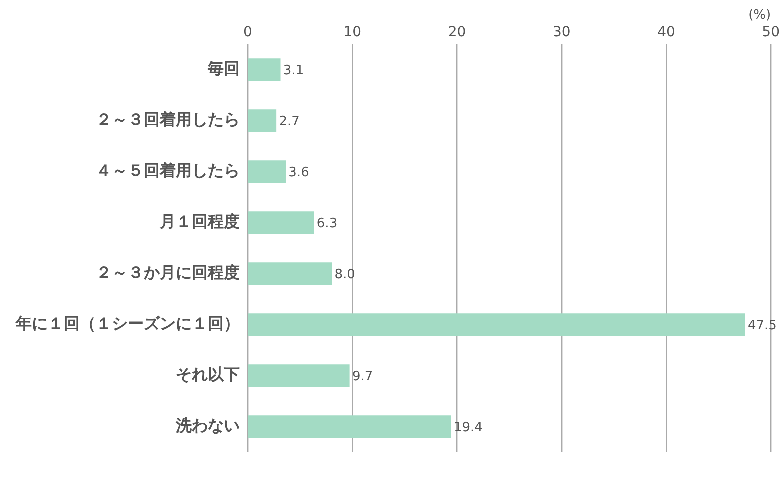 Image resolution: width=783 pixels, height=477 pixels. What do you see at coordinates (248, 32) in the screenshot?
I see `x-tick-label: 0` at bounding box center [248, 32].